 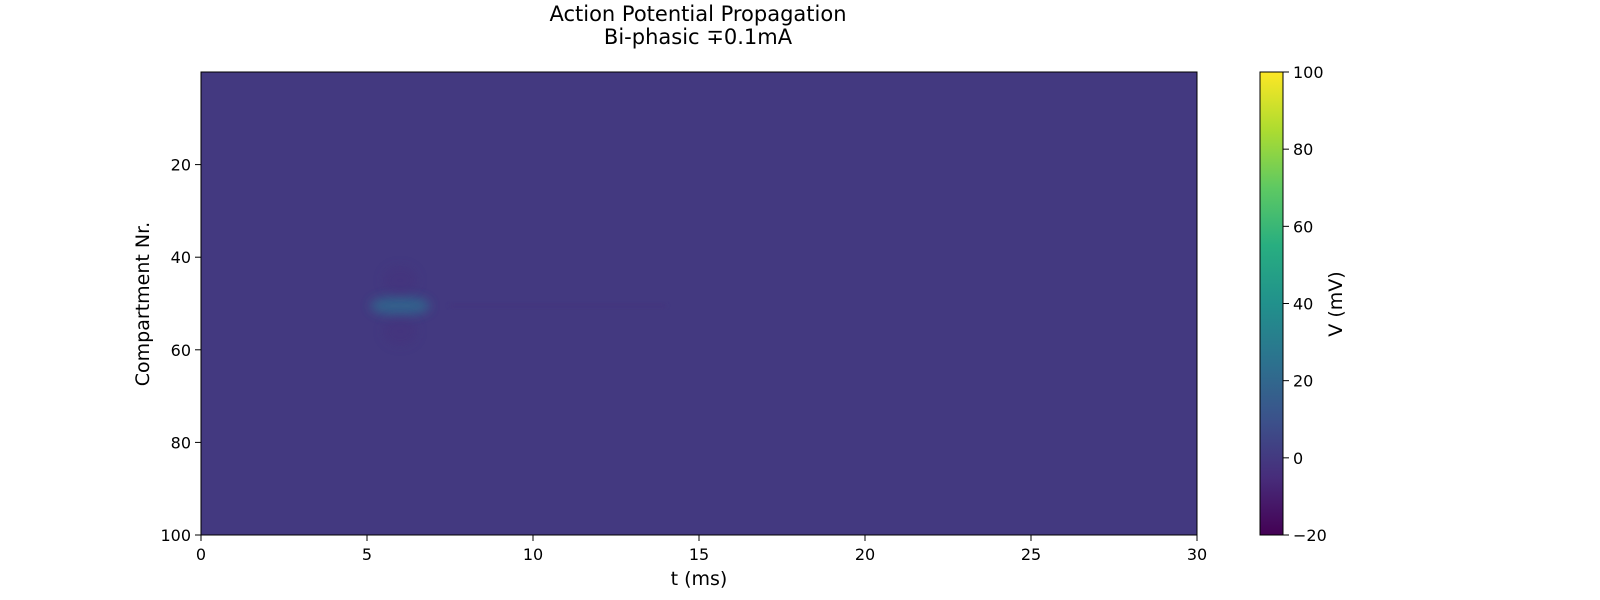 I want to click on colorbar-tick-label: 40, so click(x=1303, y=304).